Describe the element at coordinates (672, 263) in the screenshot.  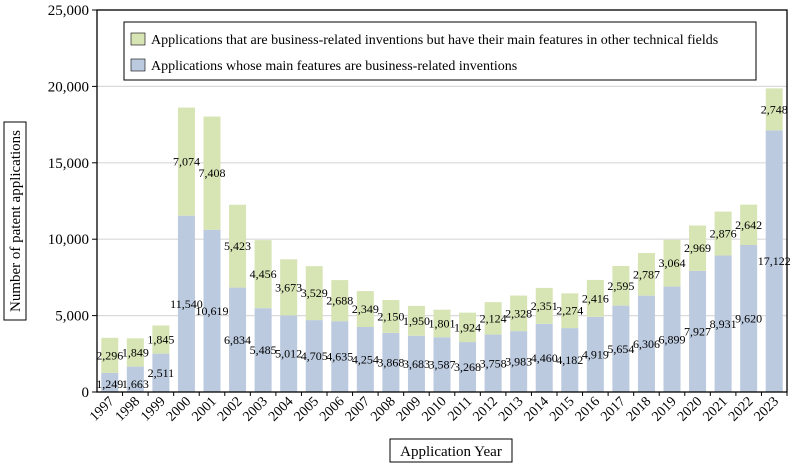
I see `data-label-other-fields: 3,064` at that location.